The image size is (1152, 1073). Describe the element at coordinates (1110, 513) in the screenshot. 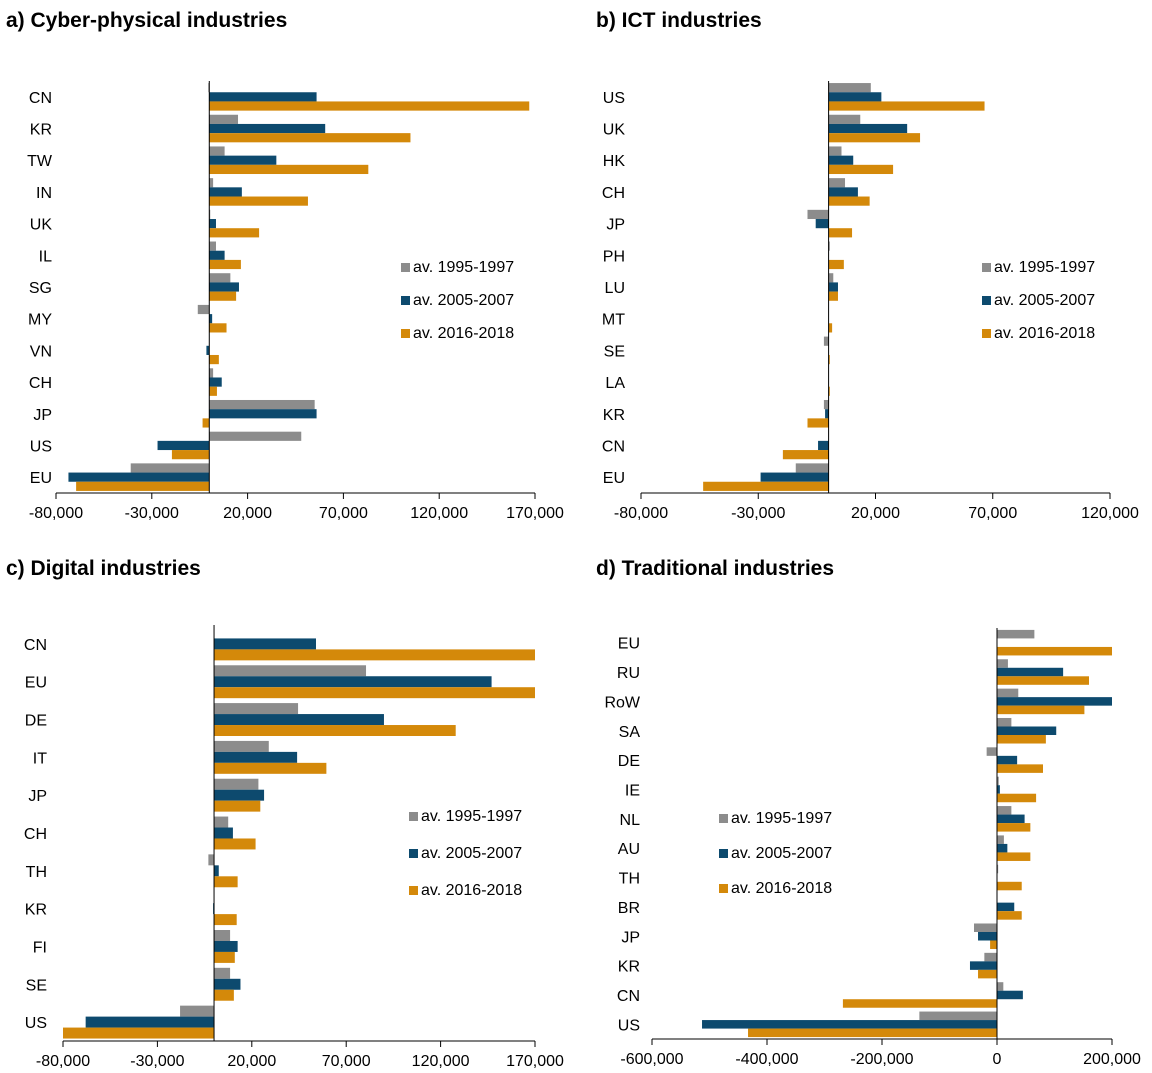

I see `x-tick-label: 120,000` at that location.